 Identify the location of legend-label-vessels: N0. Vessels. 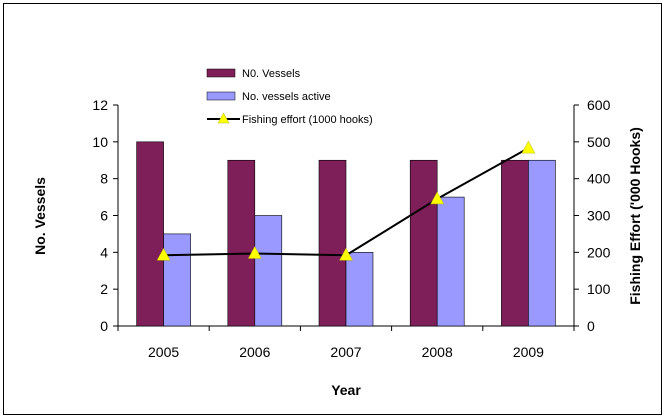
(271, 74).